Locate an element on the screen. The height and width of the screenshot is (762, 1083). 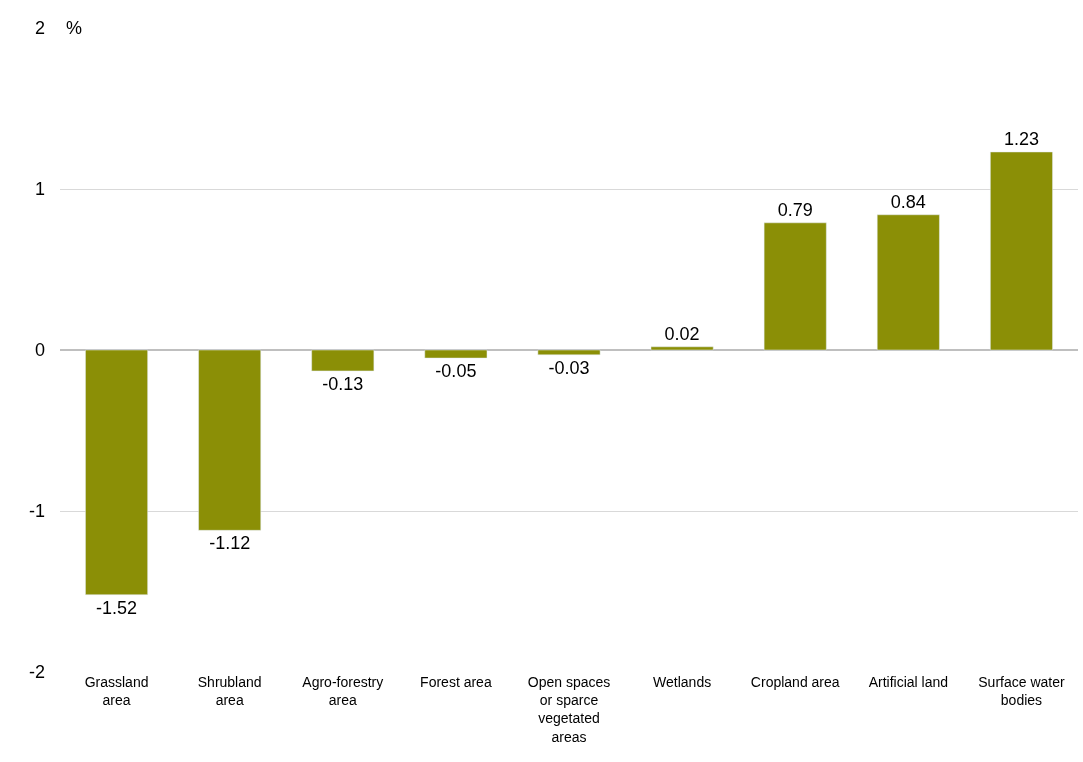
x-tick-label: Agro-forestry area is located at coordinates (343, 691).